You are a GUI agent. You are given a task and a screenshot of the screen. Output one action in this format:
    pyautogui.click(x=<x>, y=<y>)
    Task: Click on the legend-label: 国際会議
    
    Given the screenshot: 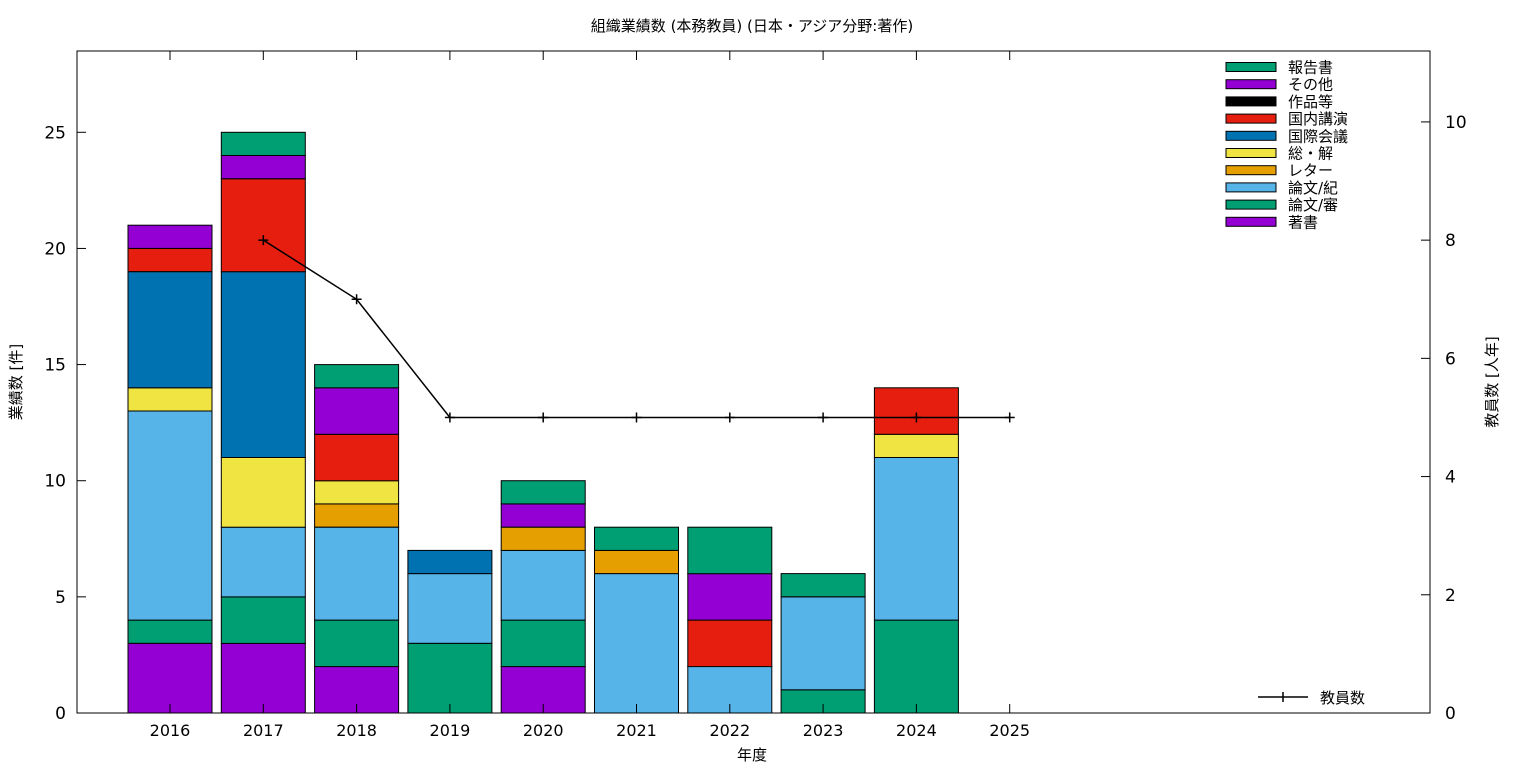 What is the action you would take?
    pyautogui.click(x=1318, y=136)
    